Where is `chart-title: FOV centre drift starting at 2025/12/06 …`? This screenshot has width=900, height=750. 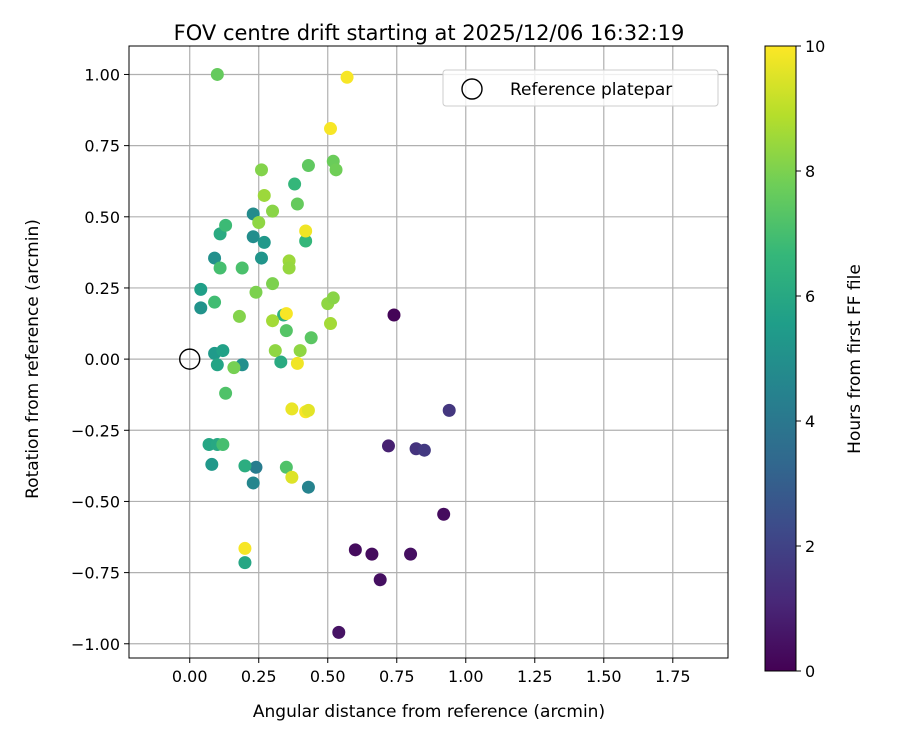 chart-title: FOV centre drift starting at 2025/12/06 … is located at coordinates (429, 33).